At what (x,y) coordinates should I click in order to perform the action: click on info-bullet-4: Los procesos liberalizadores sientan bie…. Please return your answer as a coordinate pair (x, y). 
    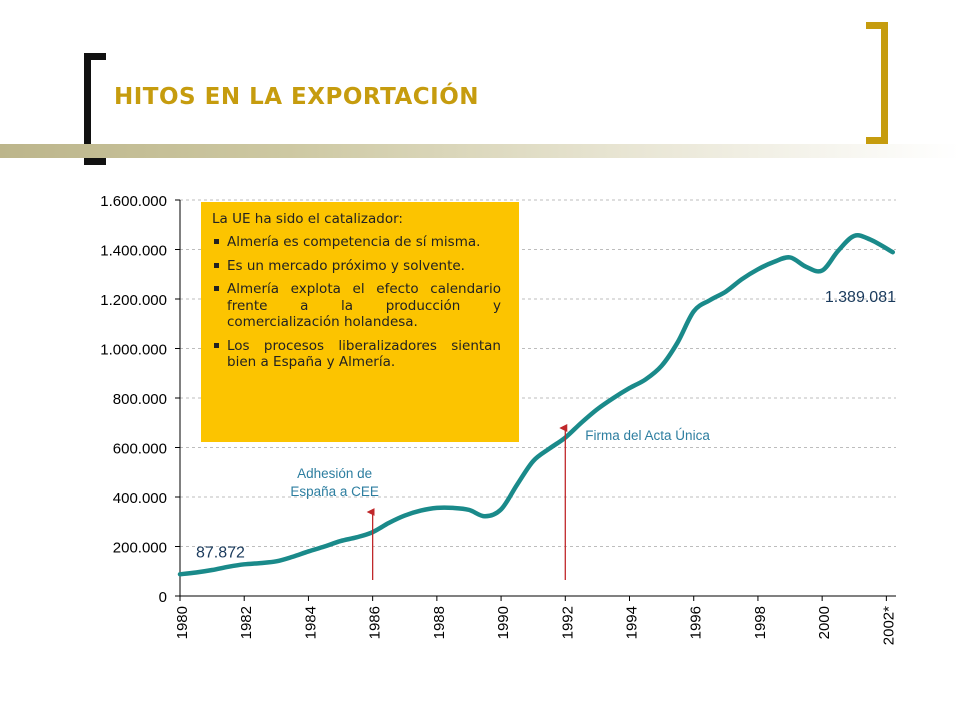
    Looking at the image, I should click on (356, 354).